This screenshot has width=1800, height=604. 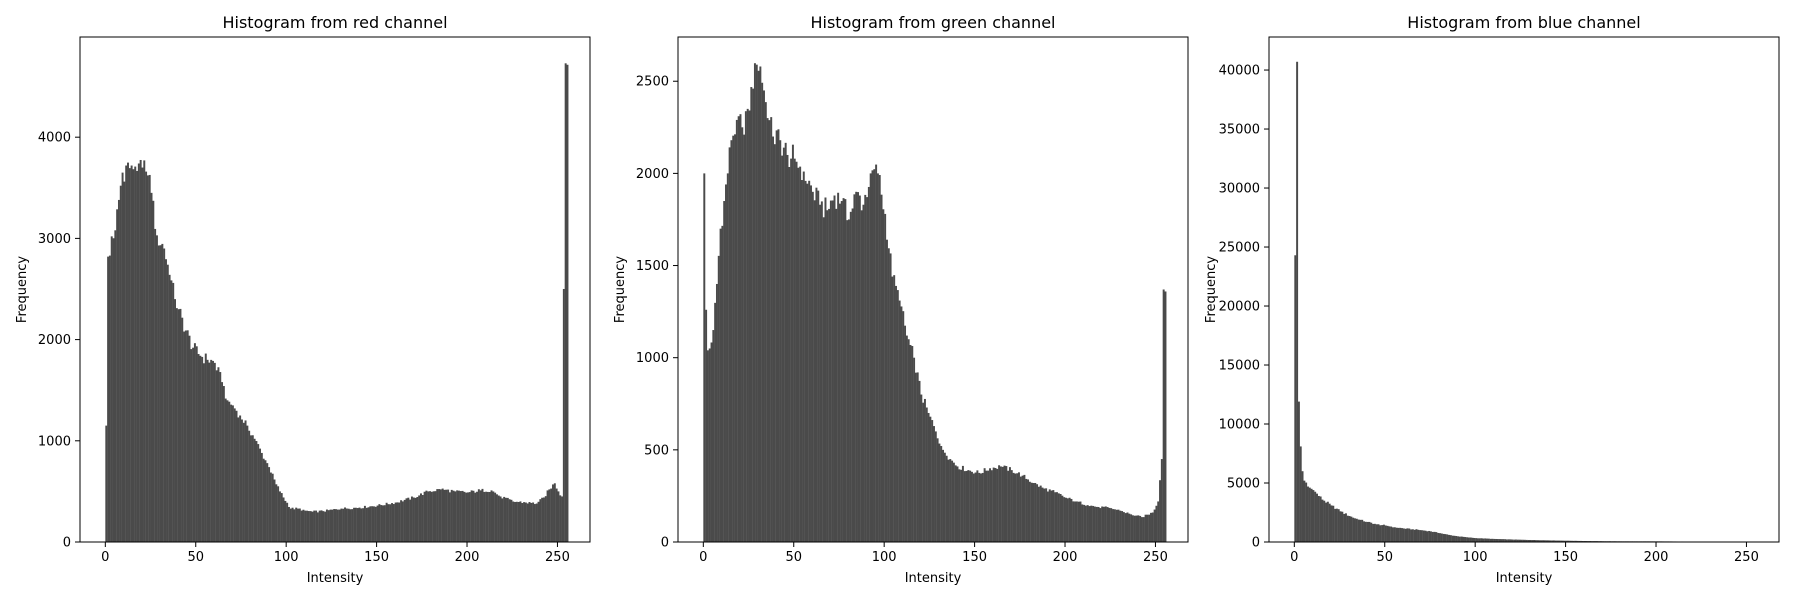 I want to click on x-tick-label: 50, so click(x=1384, y=557).